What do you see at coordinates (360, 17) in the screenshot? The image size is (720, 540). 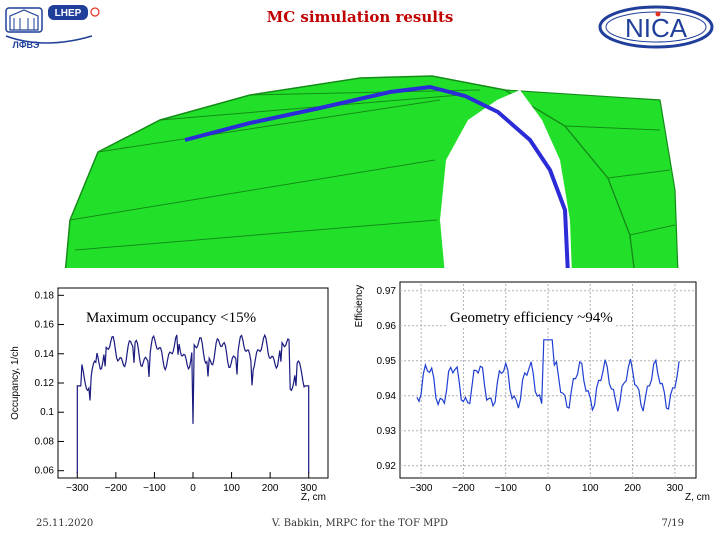 I see `slide-title: MC simulation results` at bounding box center [360, 17].